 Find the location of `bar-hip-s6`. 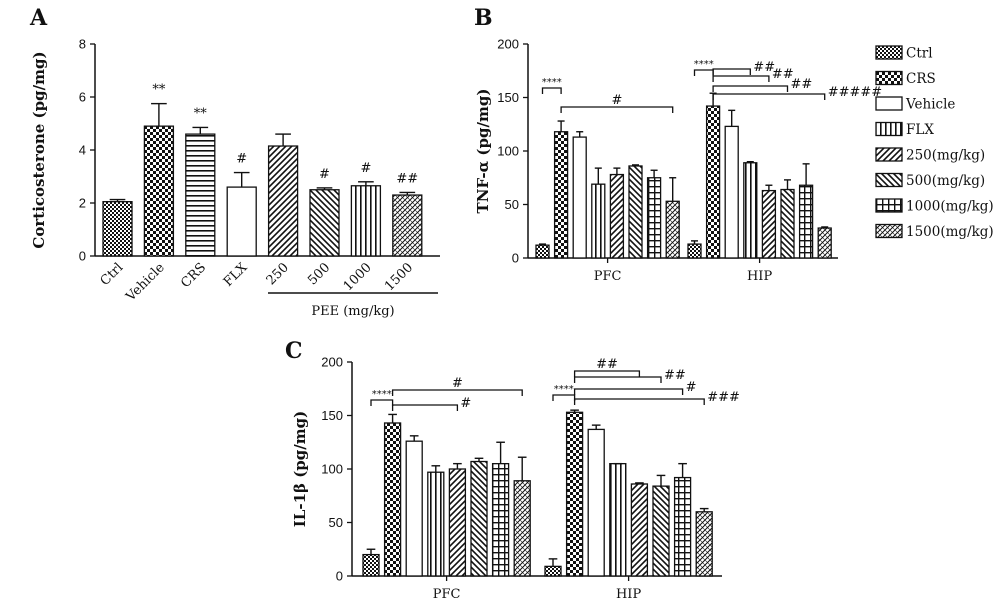

bar-hip-s6 is located at coordinates (682, 526).